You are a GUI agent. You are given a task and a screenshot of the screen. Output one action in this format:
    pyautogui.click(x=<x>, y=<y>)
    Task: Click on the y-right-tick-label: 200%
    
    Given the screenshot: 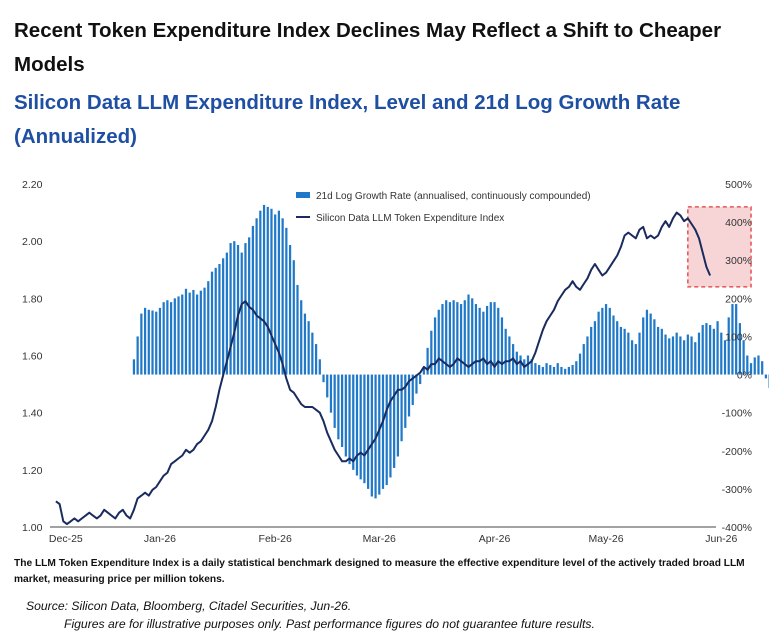 What is the action you would take?
    pyautogui.click(x=738, y=299)
    